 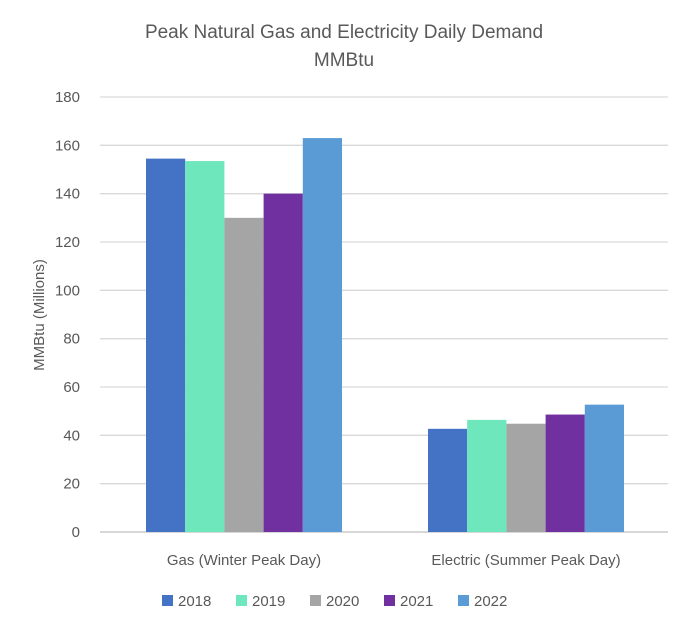 What do you see at coordinates (71, 435) in the screenshot?
I see `y-tick-label: 40` at bounding box center [71, 435].